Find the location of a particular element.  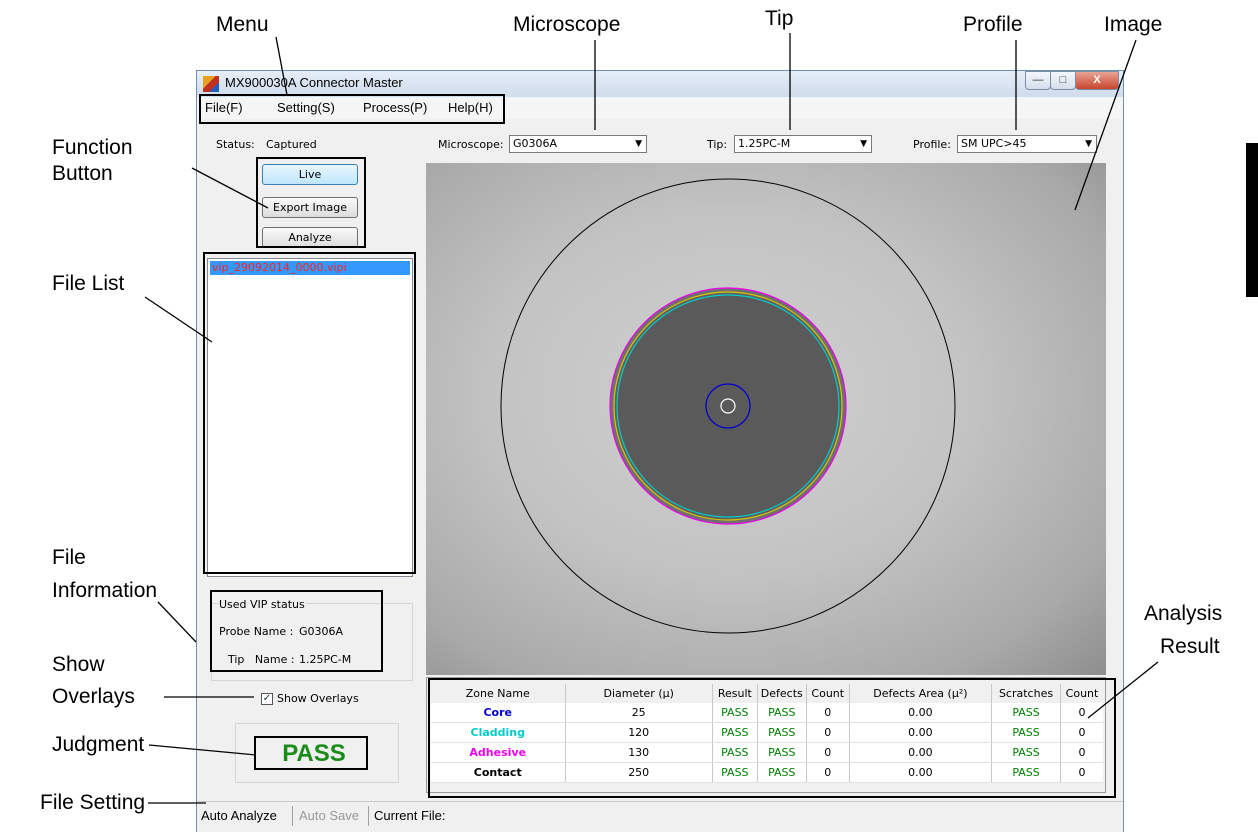

cladding-zone-circle is located at coordinates (728, 406).